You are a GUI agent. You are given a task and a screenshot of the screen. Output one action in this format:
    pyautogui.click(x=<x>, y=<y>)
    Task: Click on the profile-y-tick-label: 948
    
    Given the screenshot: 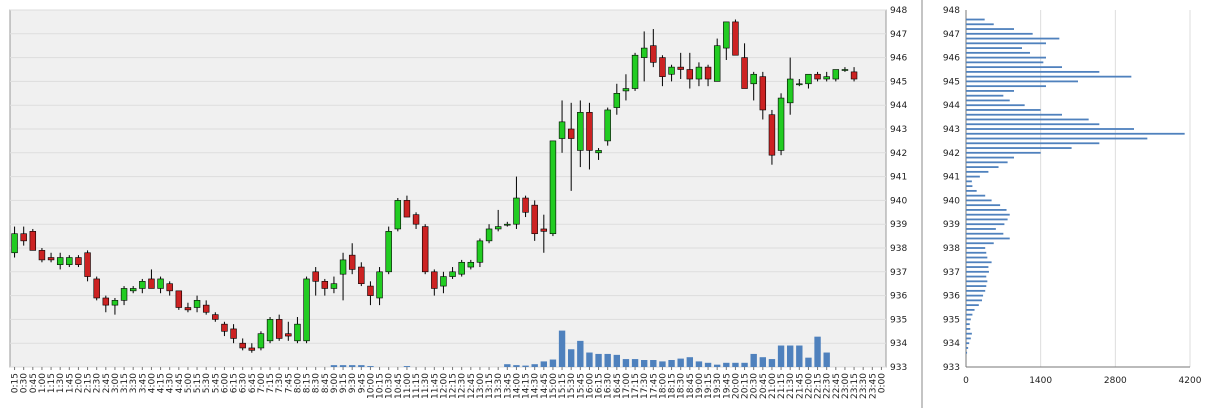 What is the action you would take?
    pyautogui.click(x=951, y=11)
    